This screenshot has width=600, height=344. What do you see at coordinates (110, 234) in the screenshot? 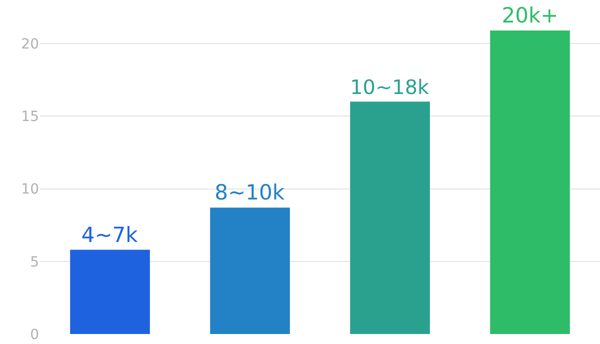
I see `x-tick-label: 4~7k` at bounding box center [110, 234].